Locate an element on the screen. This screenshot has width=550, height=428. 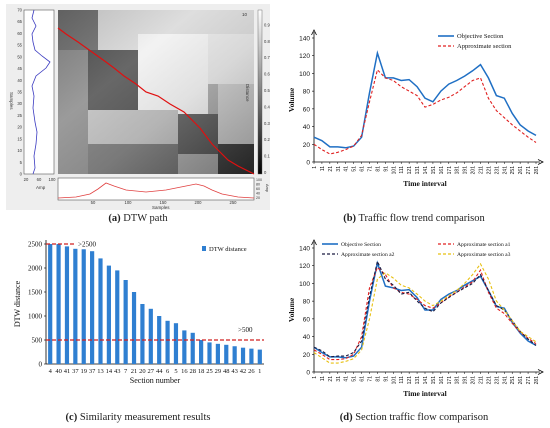
colorbar is located at coordinates (260, 92).